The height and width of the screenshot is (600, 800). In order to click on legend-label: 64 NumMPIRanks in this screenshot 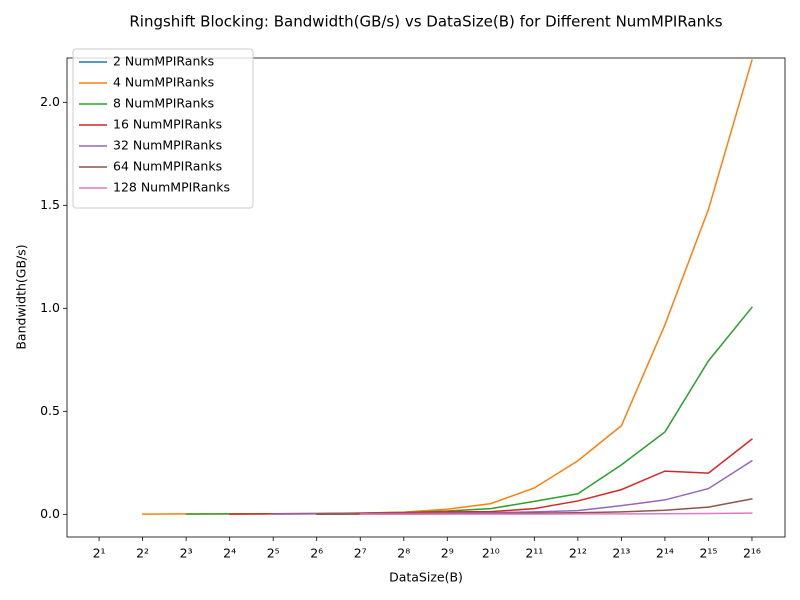, I will do `click(167, 166)`.